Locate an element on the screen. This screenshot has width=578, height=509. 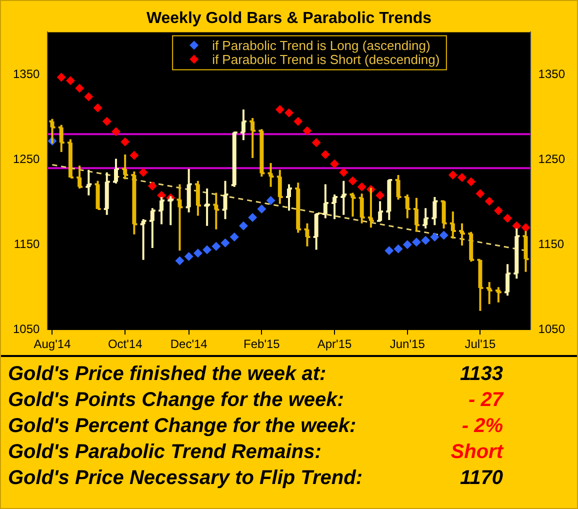
text: 1133 is located at coordinates (480, 374).